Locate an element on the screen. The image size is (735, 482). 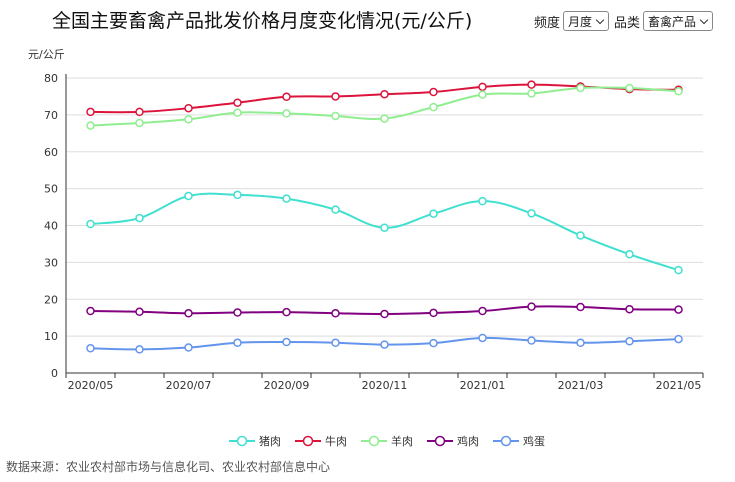
category-select: 畜禽产品 is located at coordinates (678, 21).